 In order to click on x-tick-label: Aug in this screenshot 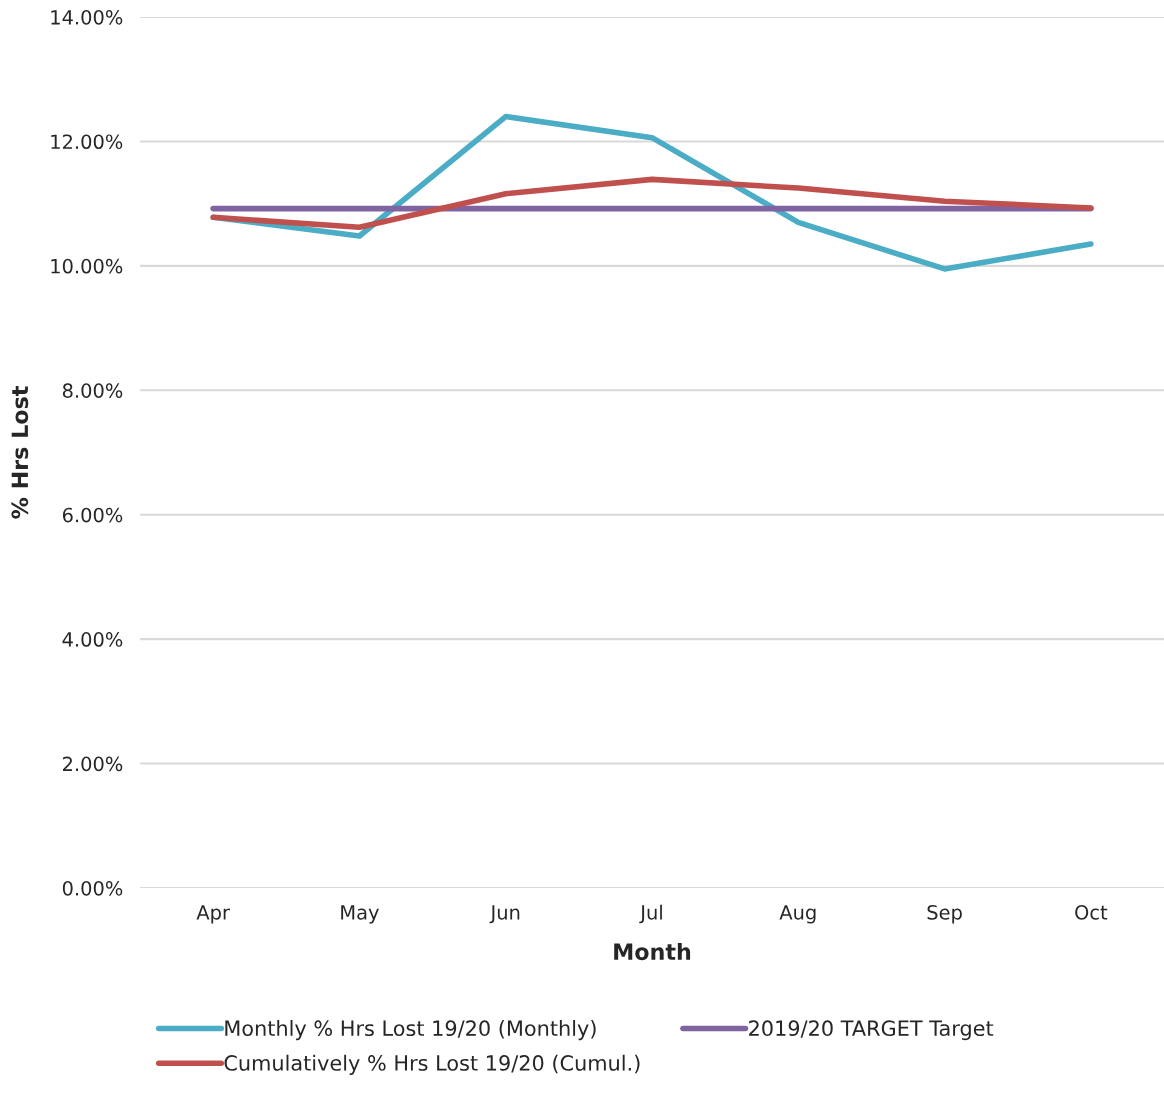, I will do `click(797, 914)`.